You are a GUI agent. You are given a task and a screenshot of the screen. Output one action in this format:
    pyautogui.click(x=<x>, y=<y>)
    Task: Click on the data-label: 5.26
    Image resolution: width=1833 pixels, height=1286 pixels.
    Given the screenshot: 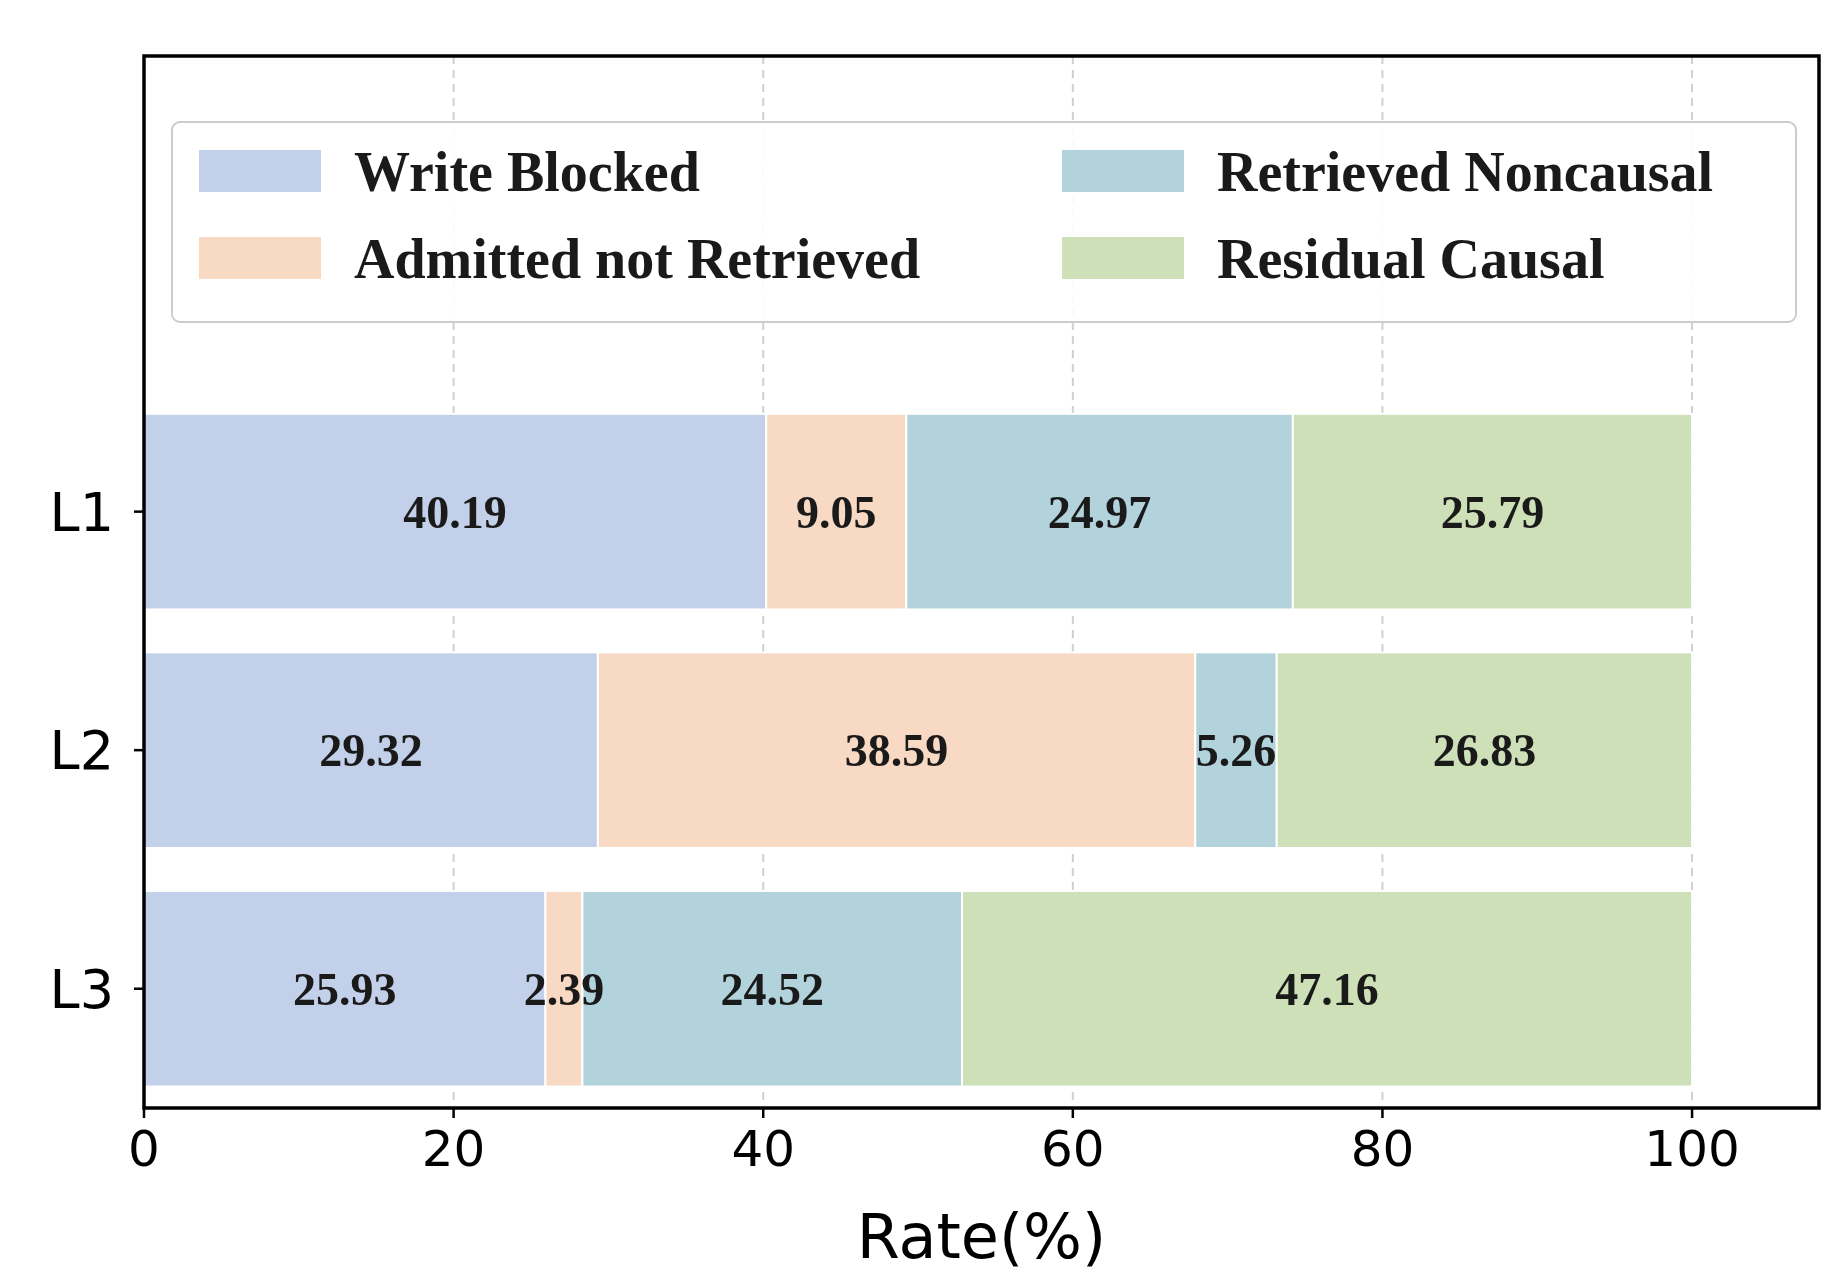 What is the action you would take?
    pyautogui.click(x=1236, y=751)
    